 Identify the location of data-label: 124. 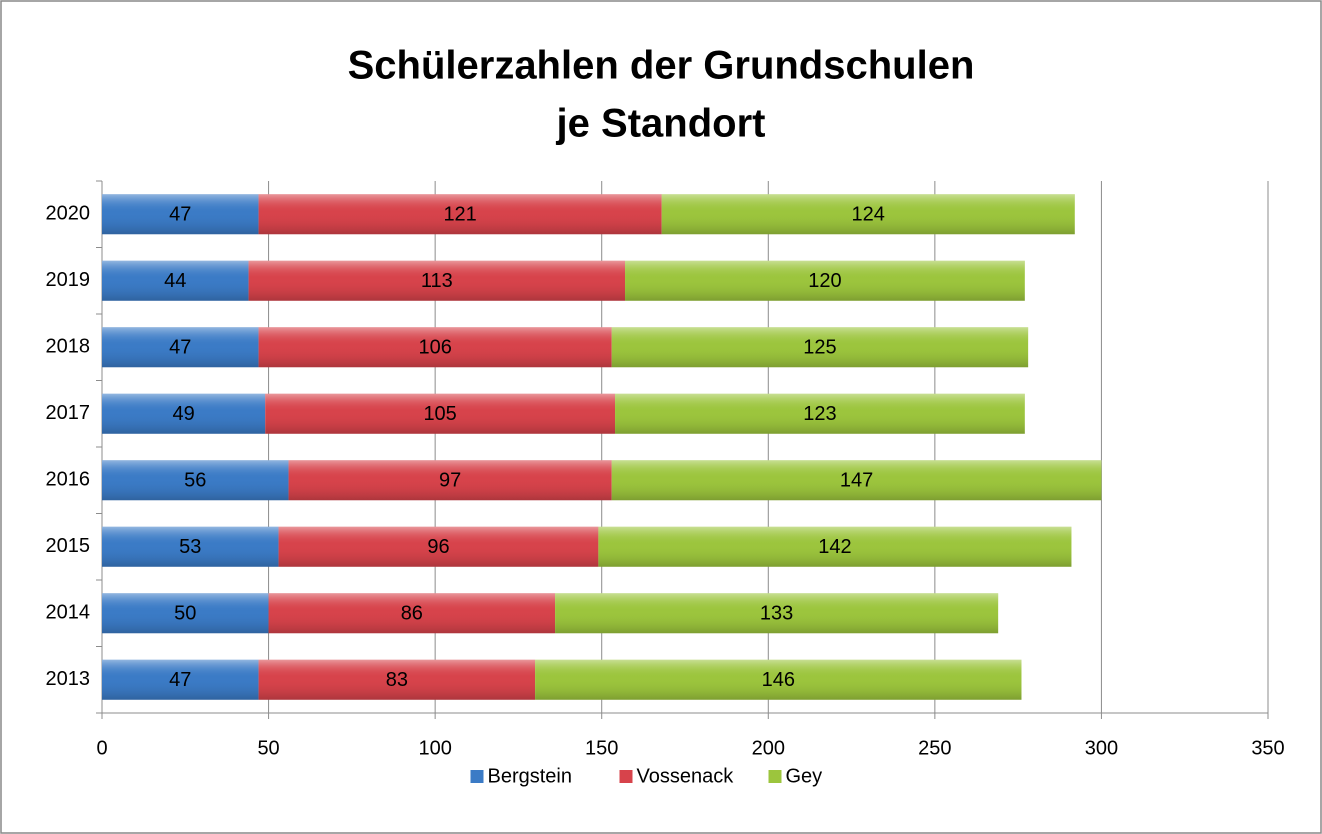
(868, 215).